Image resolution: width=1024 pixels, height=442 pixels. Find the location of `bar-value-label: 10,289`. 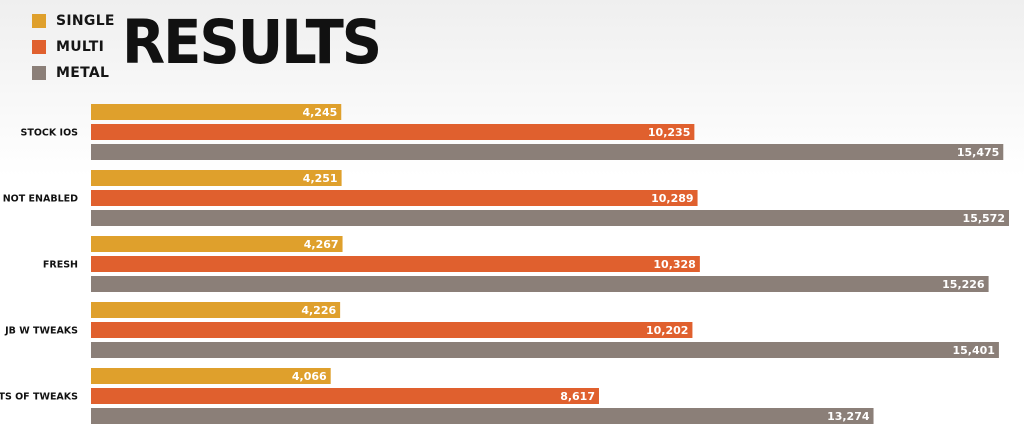

bar-value-label: 10,289 is located at coordinates (672, 198).